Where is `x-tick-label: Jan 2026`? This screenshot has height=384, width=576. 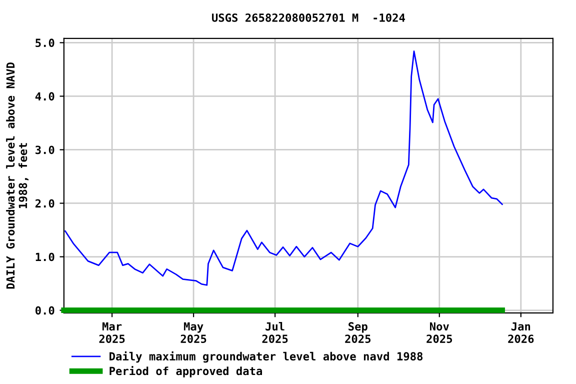
x-tick-label: Jan 2026 is located at coordinates (521, 333).